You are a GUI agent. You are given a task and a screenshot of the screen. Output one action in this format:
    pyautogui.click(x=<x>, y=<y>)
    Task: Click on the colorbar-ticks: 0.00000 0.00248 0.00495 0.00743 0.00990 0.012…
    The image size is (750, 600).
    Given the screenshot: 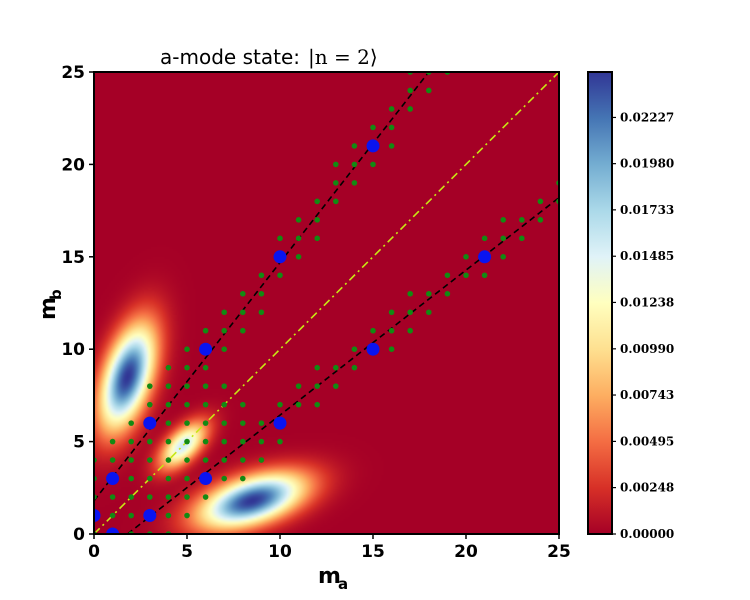 What is the action you would take?
    pyautogui.click(x=643, y=325)
    